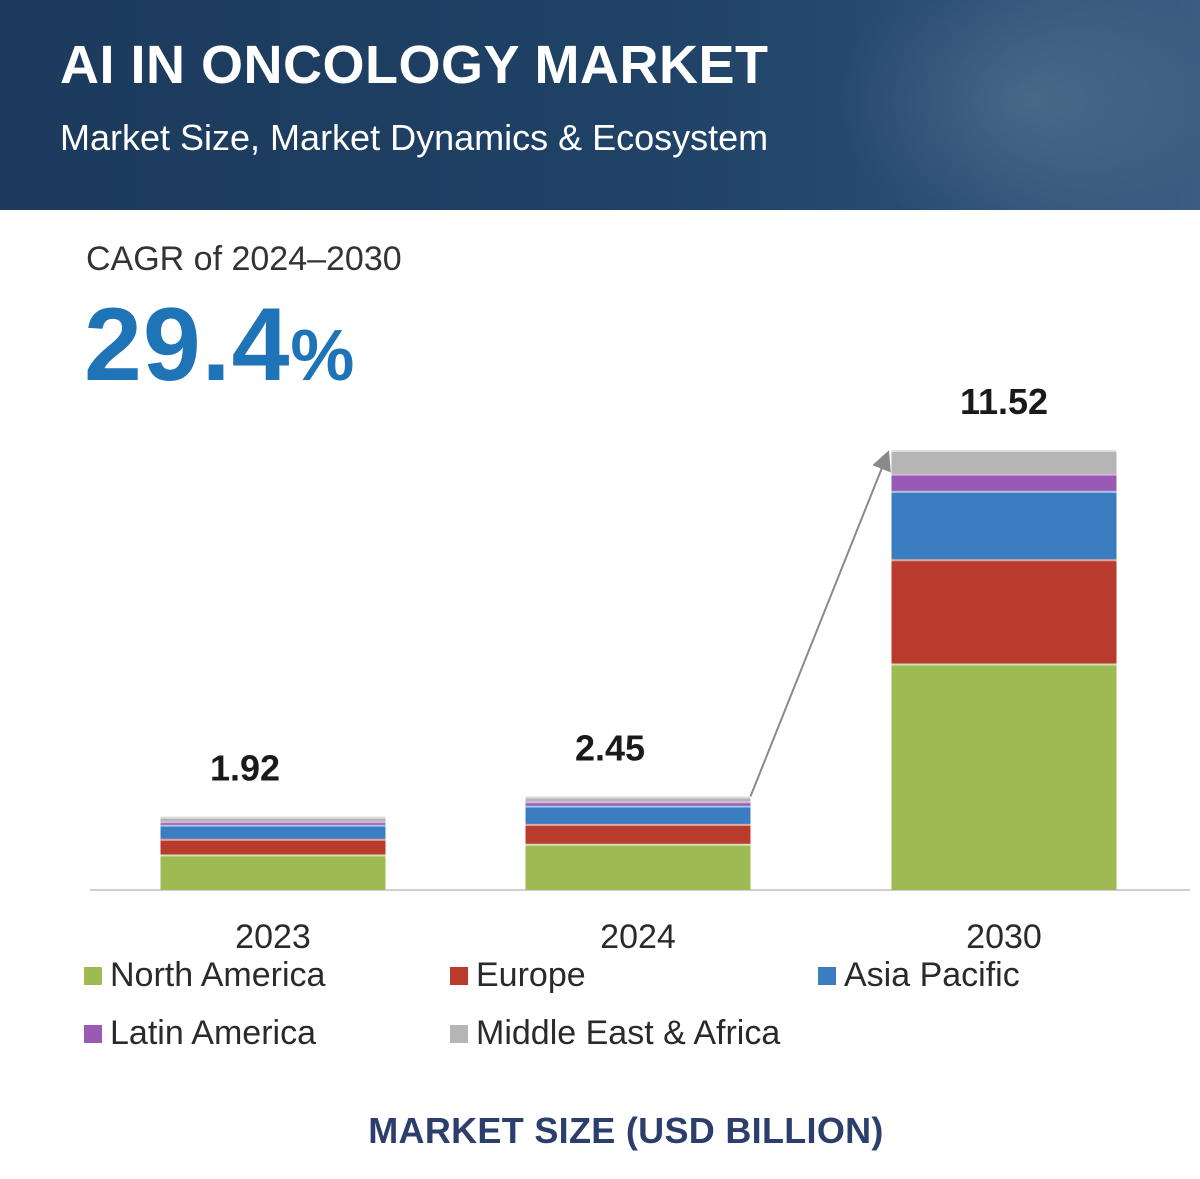  I want to click on bar-total-label-2023: 1.92, so click(245, 768).